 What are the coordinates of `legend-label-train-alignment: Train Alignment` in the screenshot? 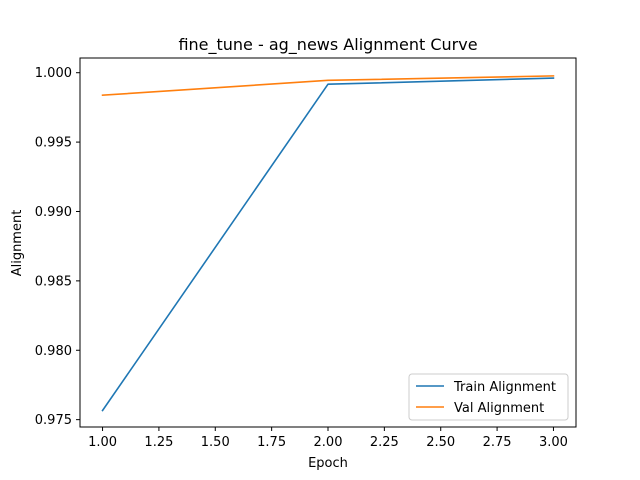 It's located at (504, 387).